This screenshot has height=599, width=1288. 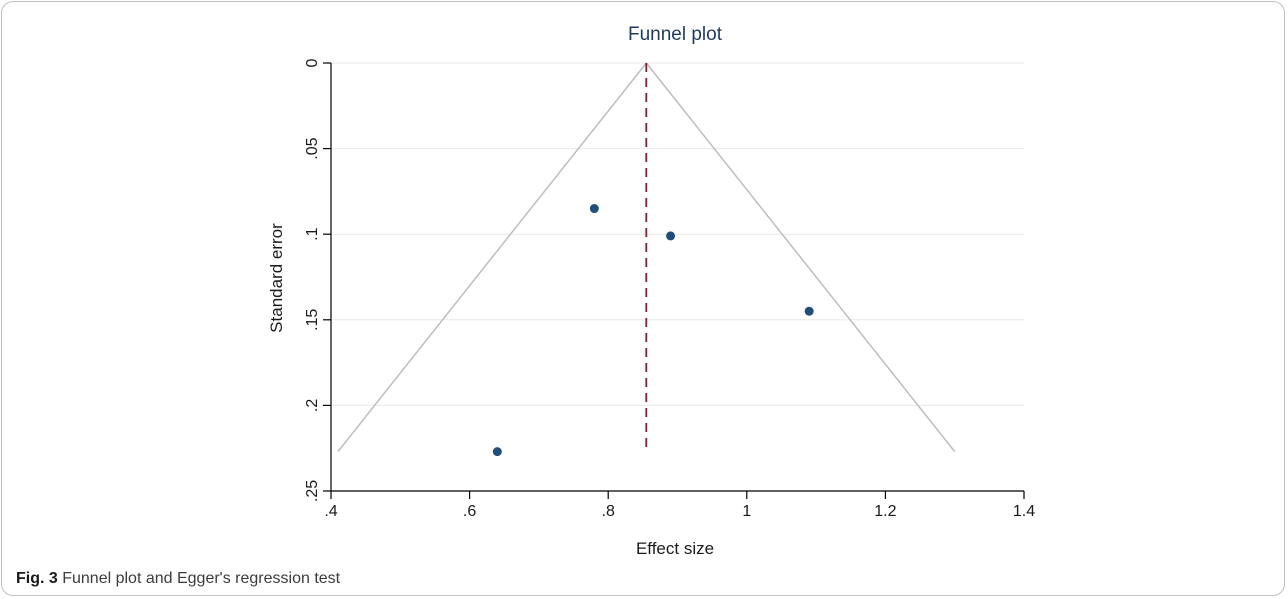 I want to click on y-tick-label-4: .2, so click(x=312, y=405).